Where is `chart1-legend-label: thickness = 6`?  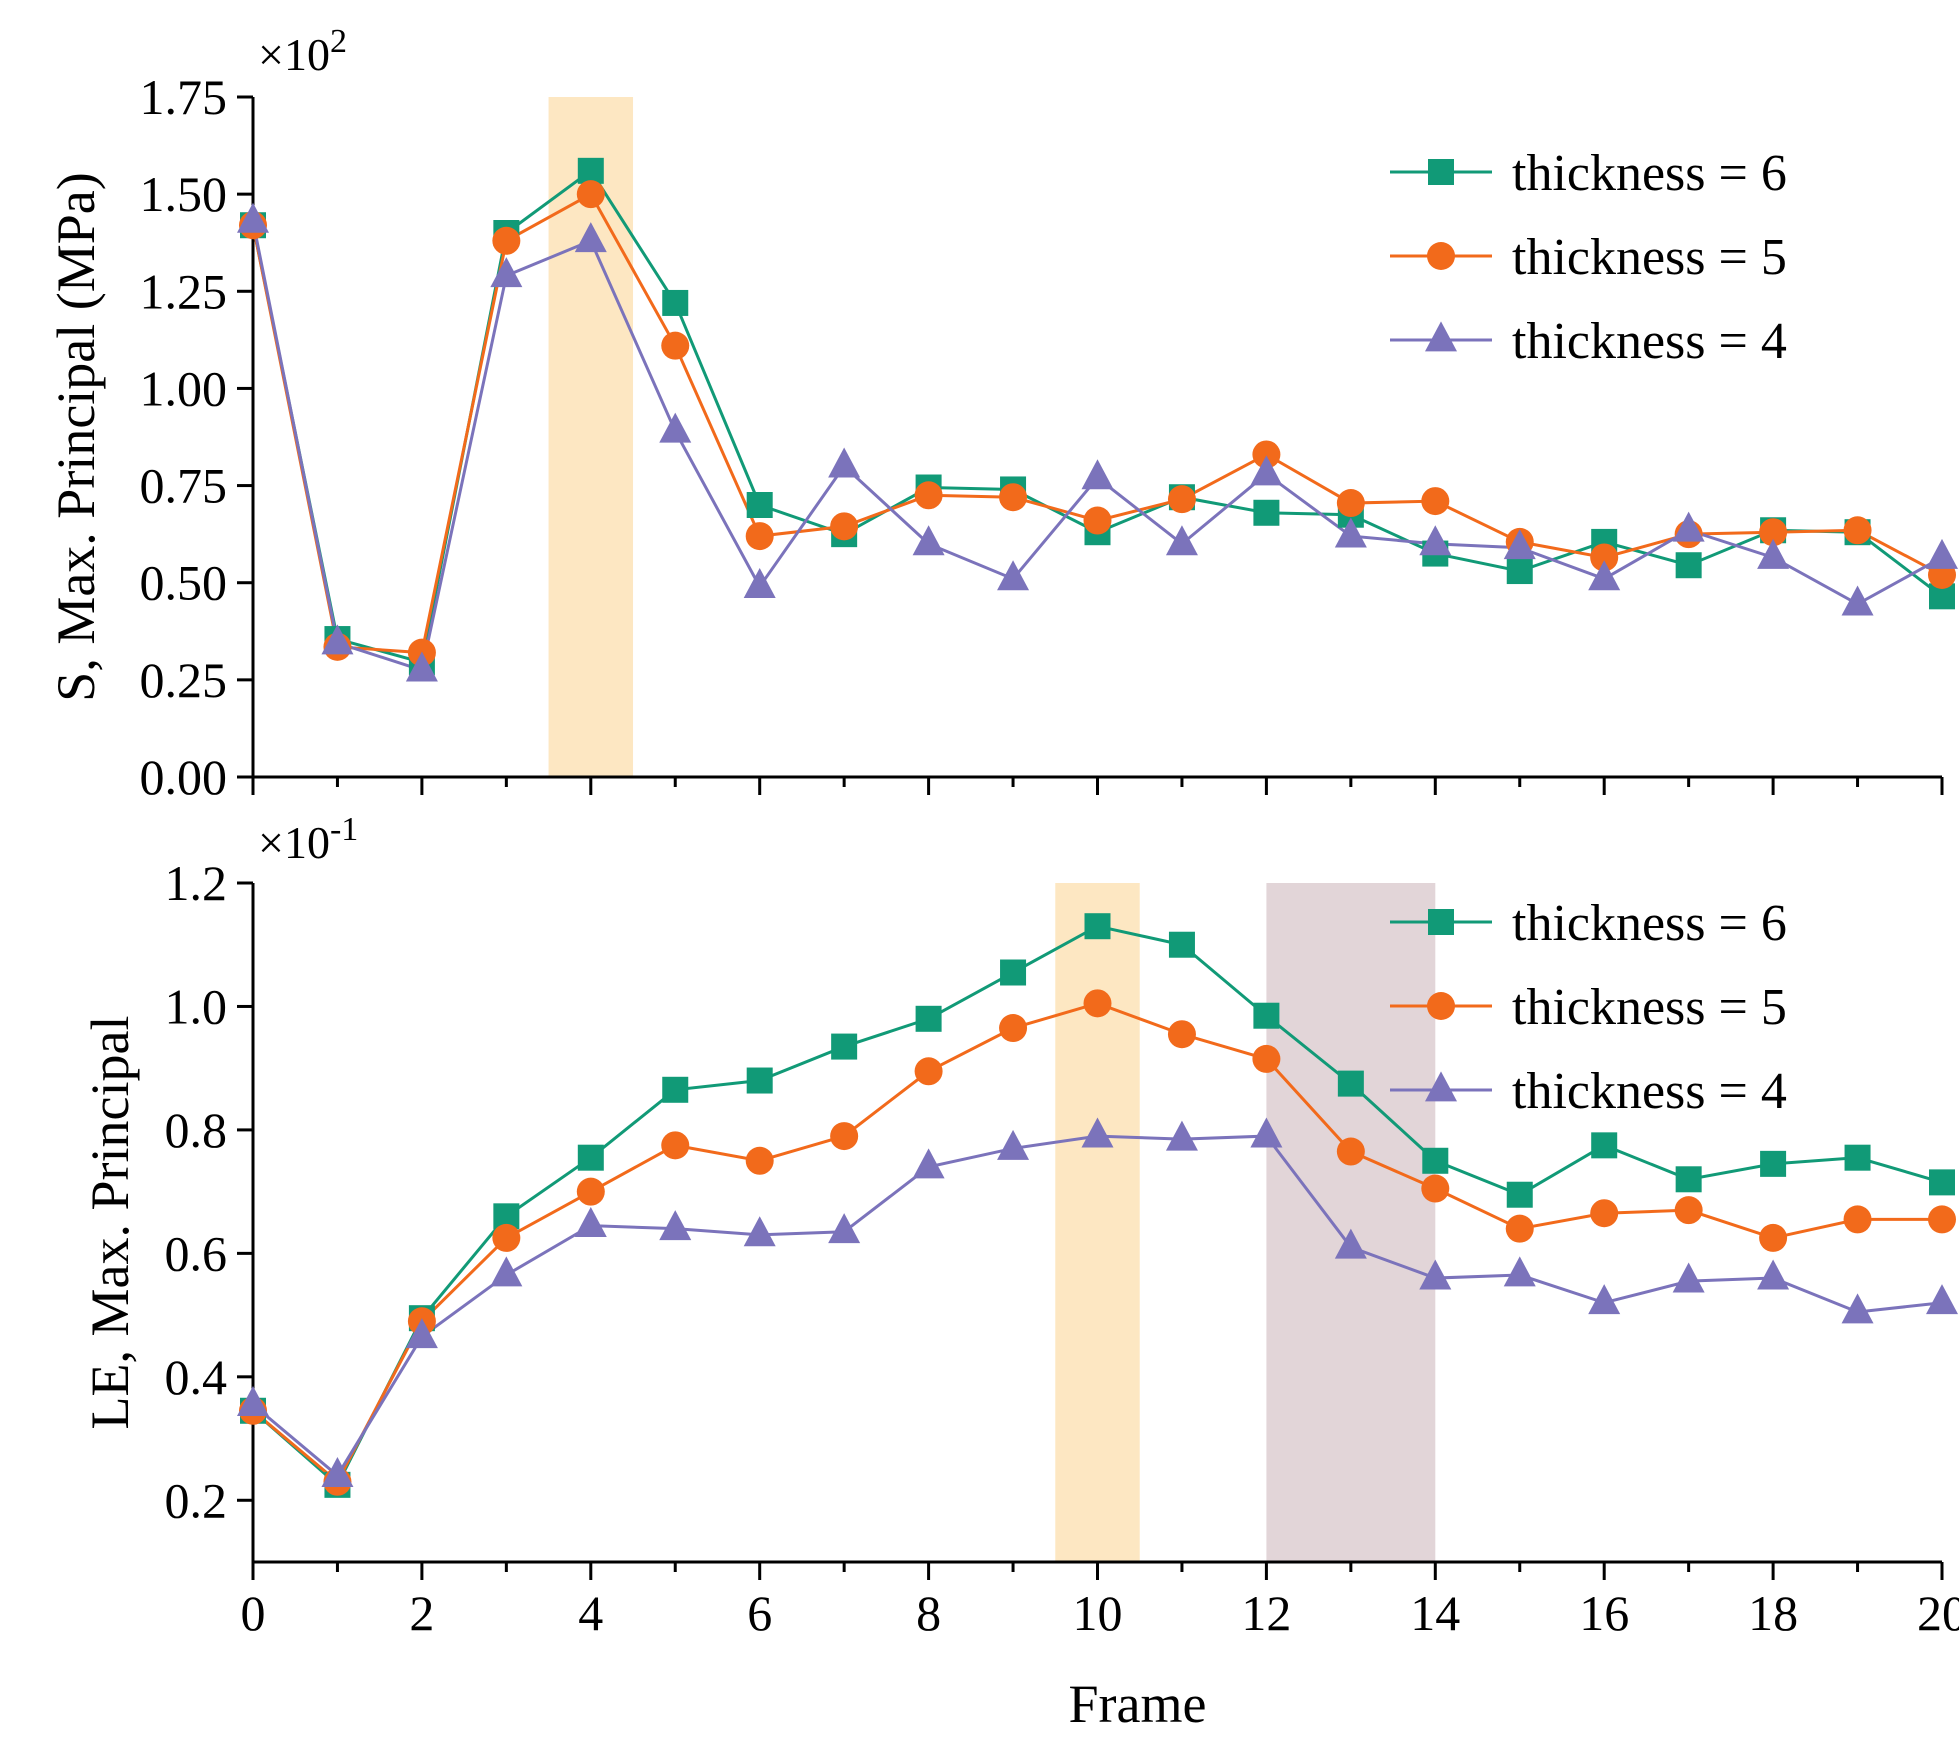 chart1-legend-label: thickness = 6 is located at coordinates (1649, 173).